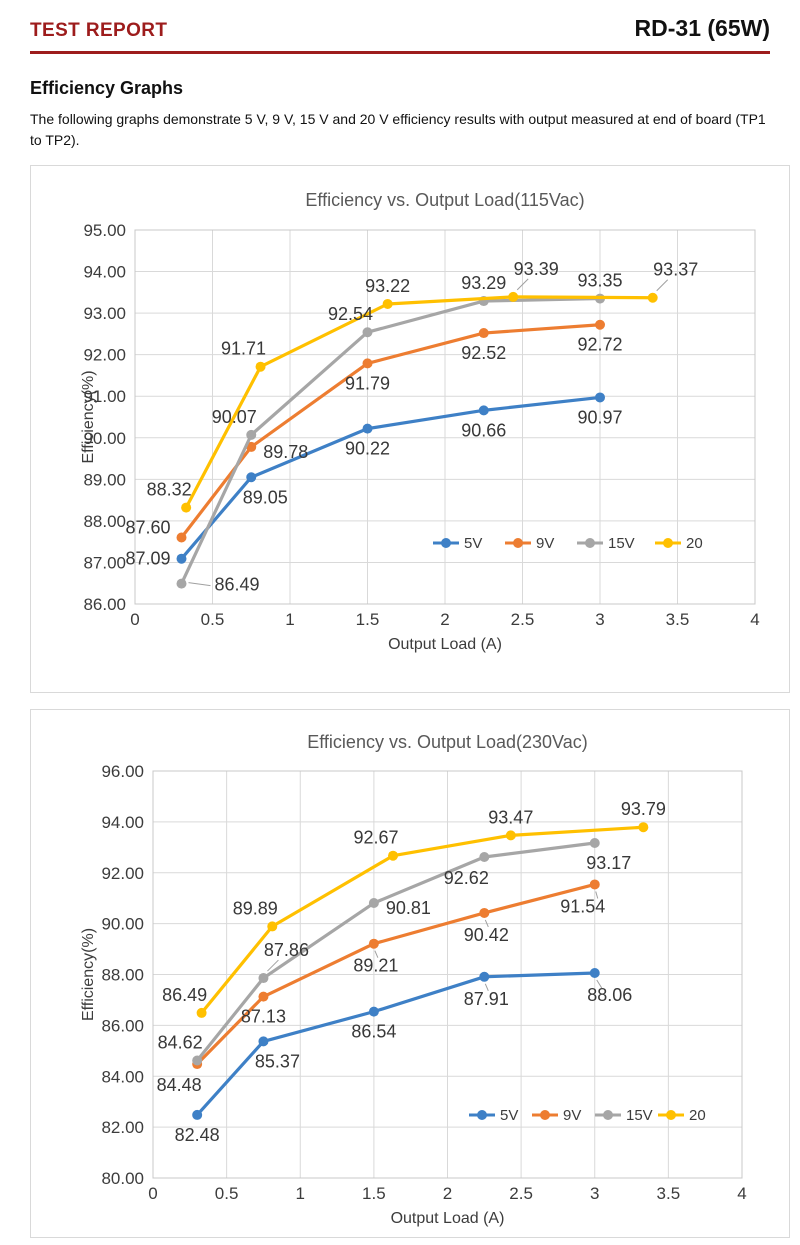 Image resolution: width=800 pixels, height=1245 pixels. Describe the element at coordinates (180, 1042) in the screenshot. I see `data-label: 84.62` at that location.